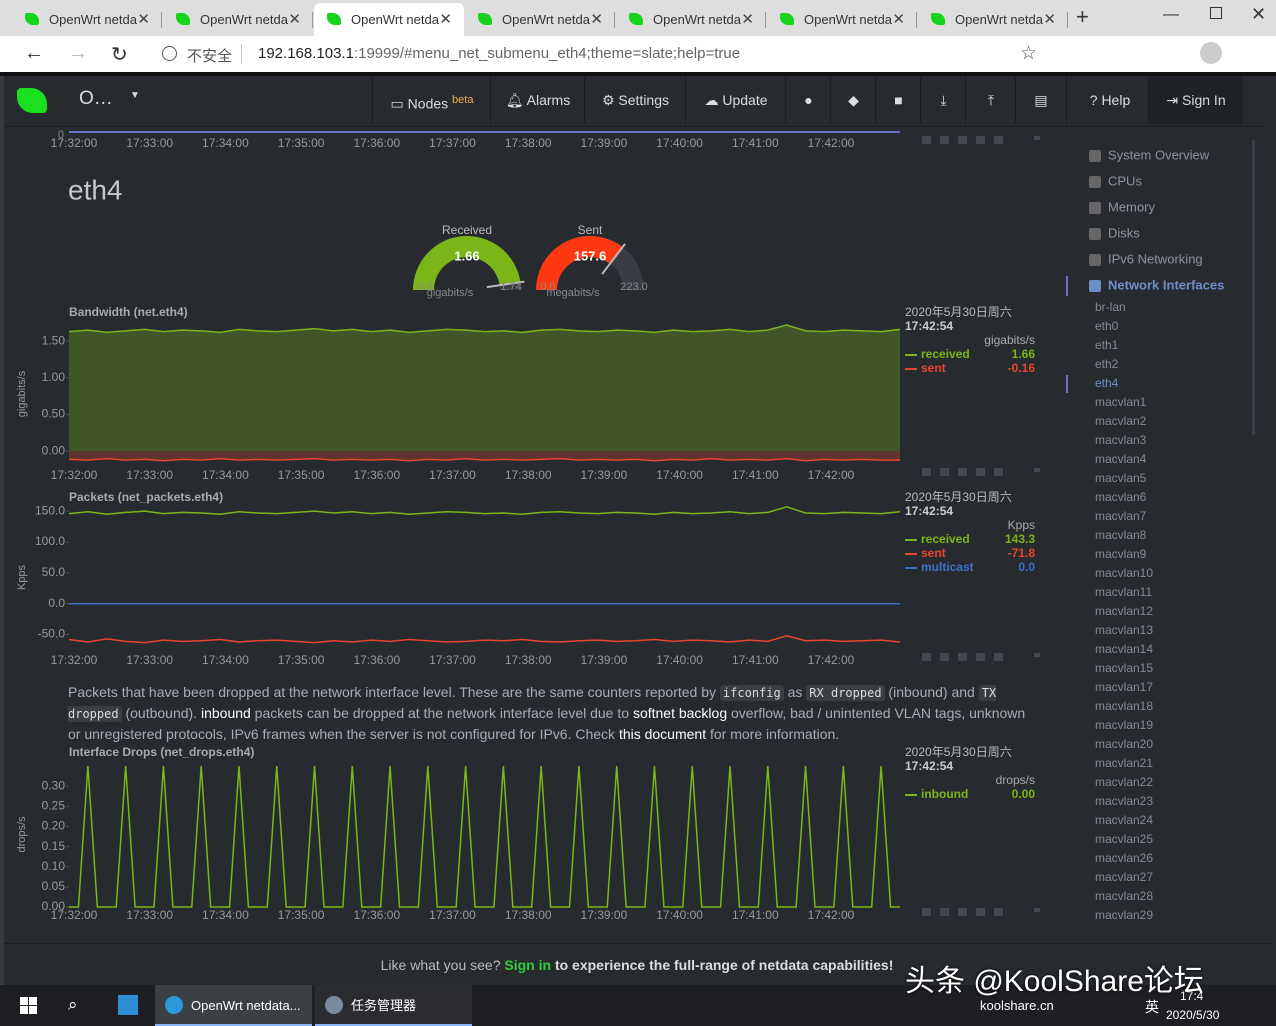 This screenshot has width=1276, height=1026. I want to click on clock-date: 2020/5/30, so click(1193, 1015).